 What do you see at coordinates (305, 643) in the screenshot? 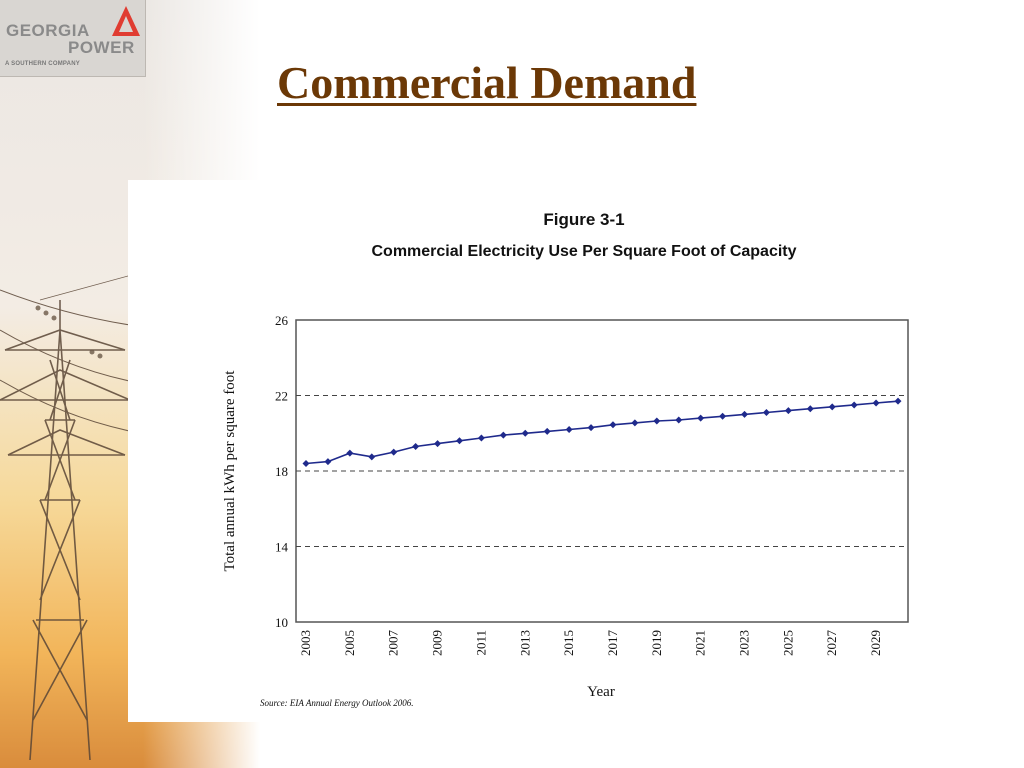
I see `x-tick-label: 2003` at bounding box center [305, 643].